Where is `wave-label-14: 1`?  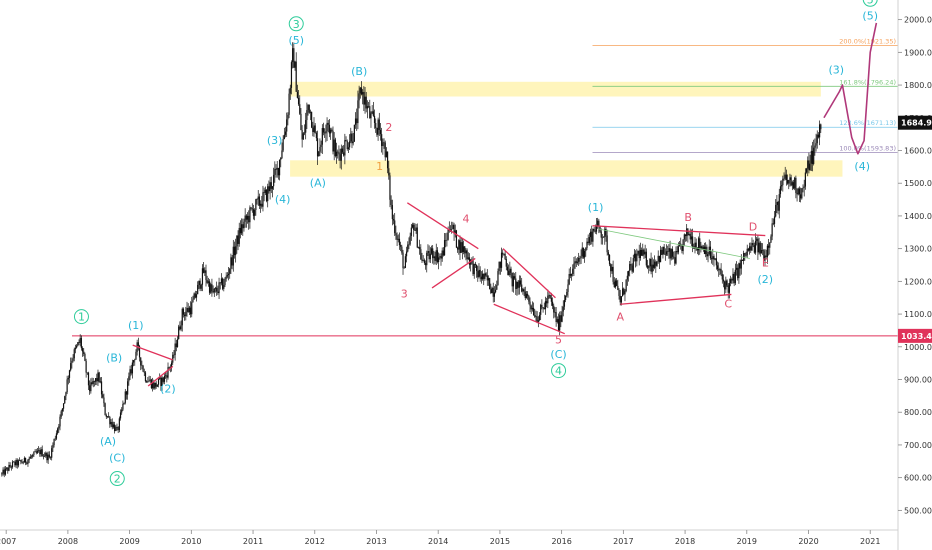 wave-label-14: 1 is located at coordinates (379, 166).